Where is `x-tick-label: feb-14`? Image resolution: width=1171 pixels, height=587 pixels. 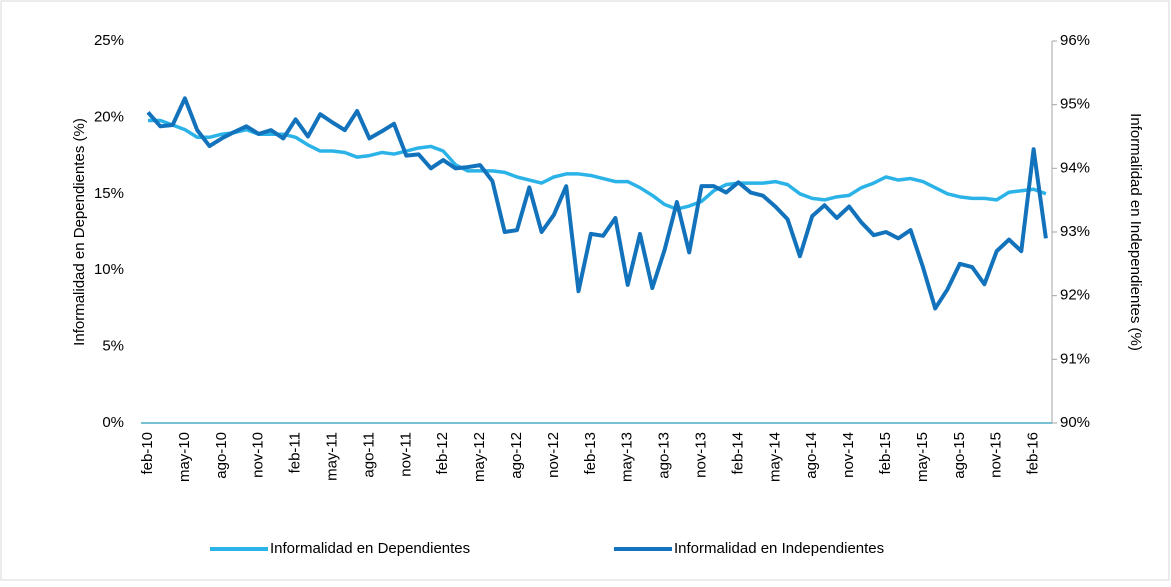 x-tick-label: feb-14 is located at coordinates (737, 453).